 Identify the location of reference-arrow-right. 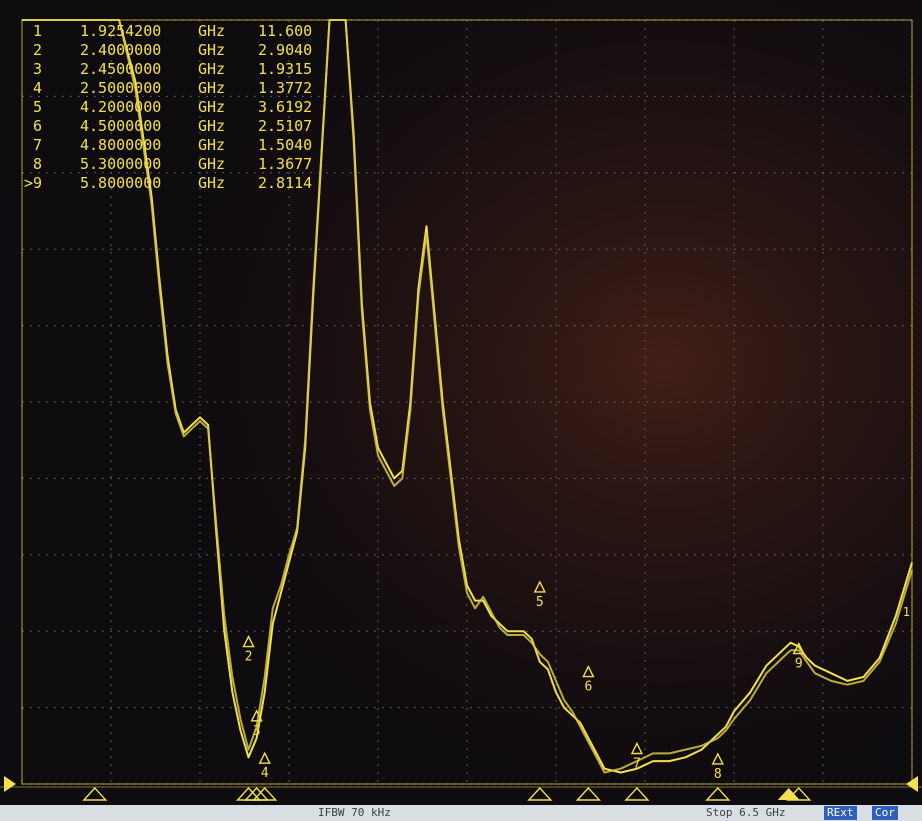
(912, 784).